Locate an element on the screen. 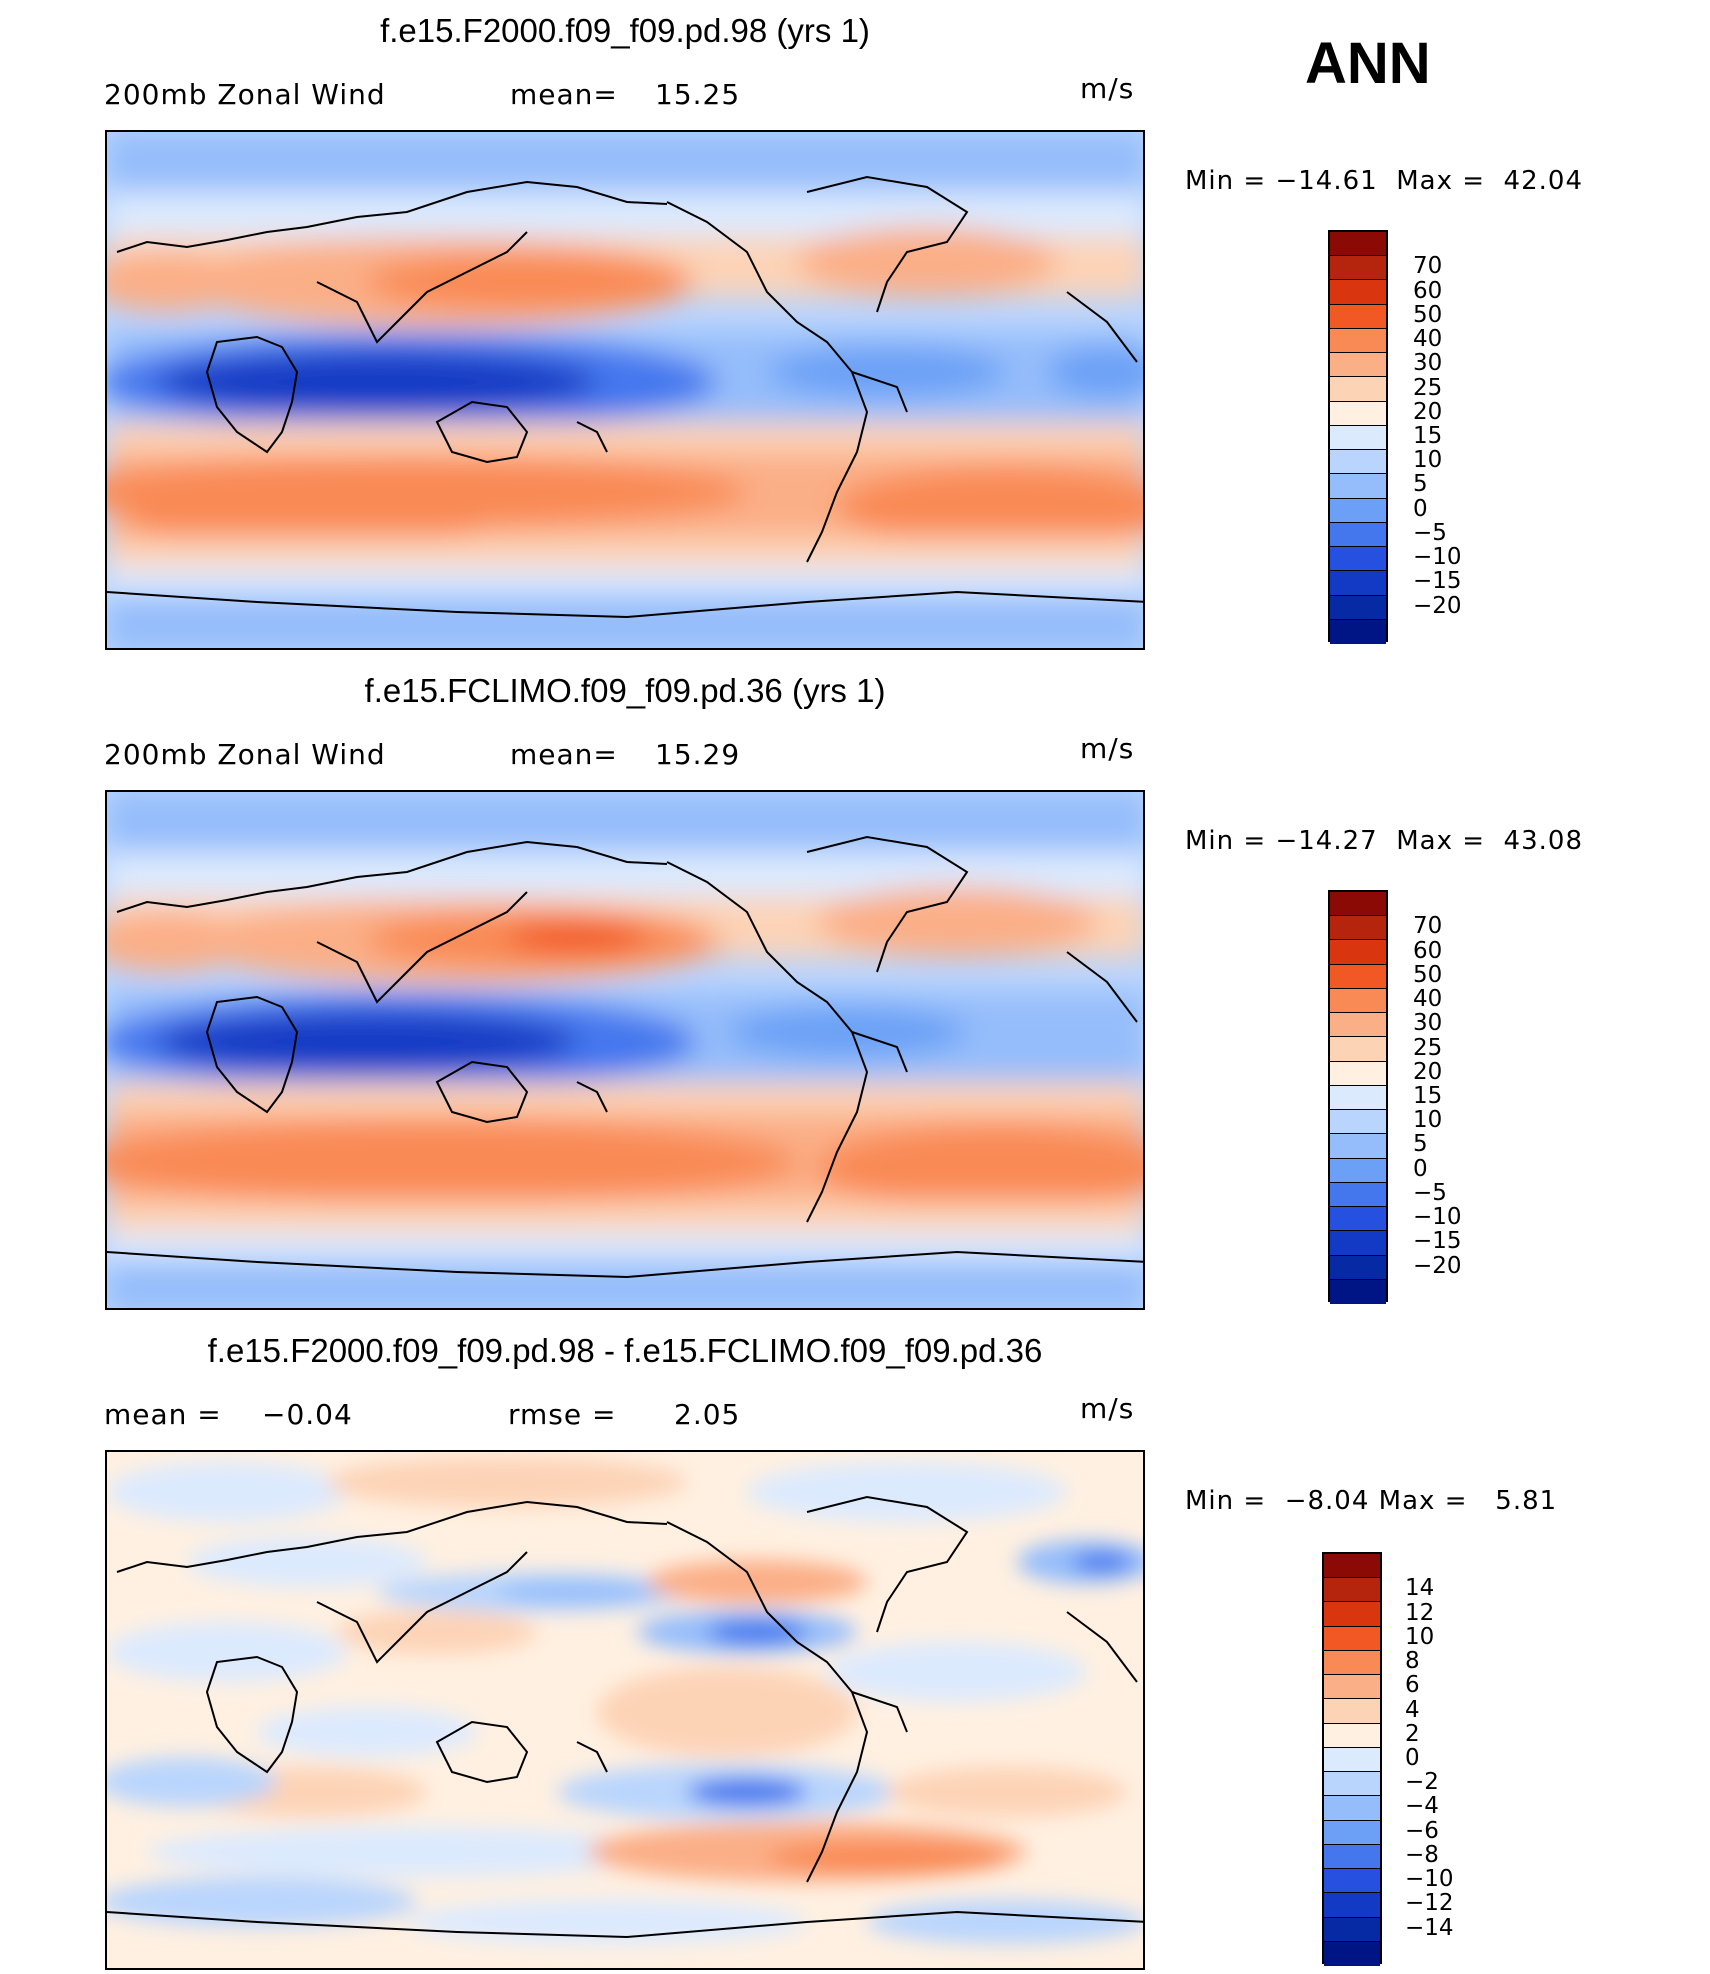 This screenshot has height=1974, width=1710. panel1-colorbar-tick-label: 30 is located at coordinates (1428, 363).